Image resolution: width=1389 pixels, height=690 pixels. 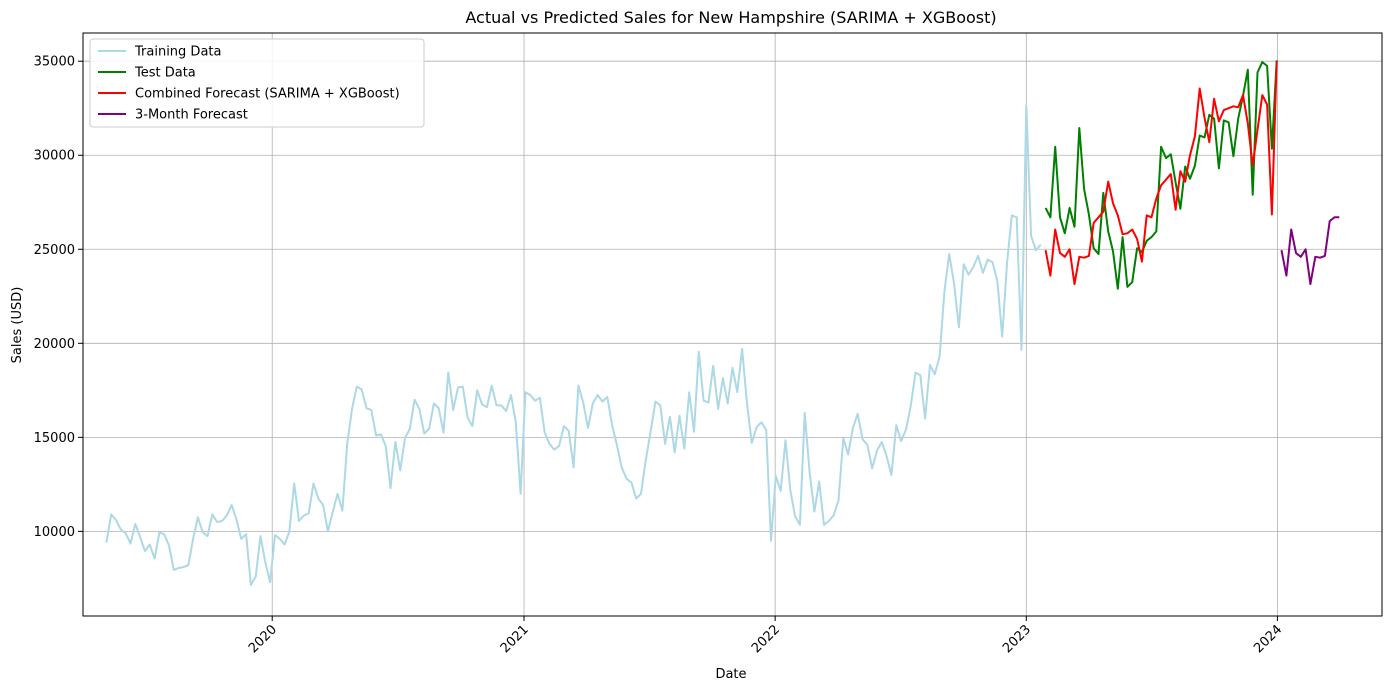 I want to click on y-tick-label: 20000, so click(x=54, y=344).